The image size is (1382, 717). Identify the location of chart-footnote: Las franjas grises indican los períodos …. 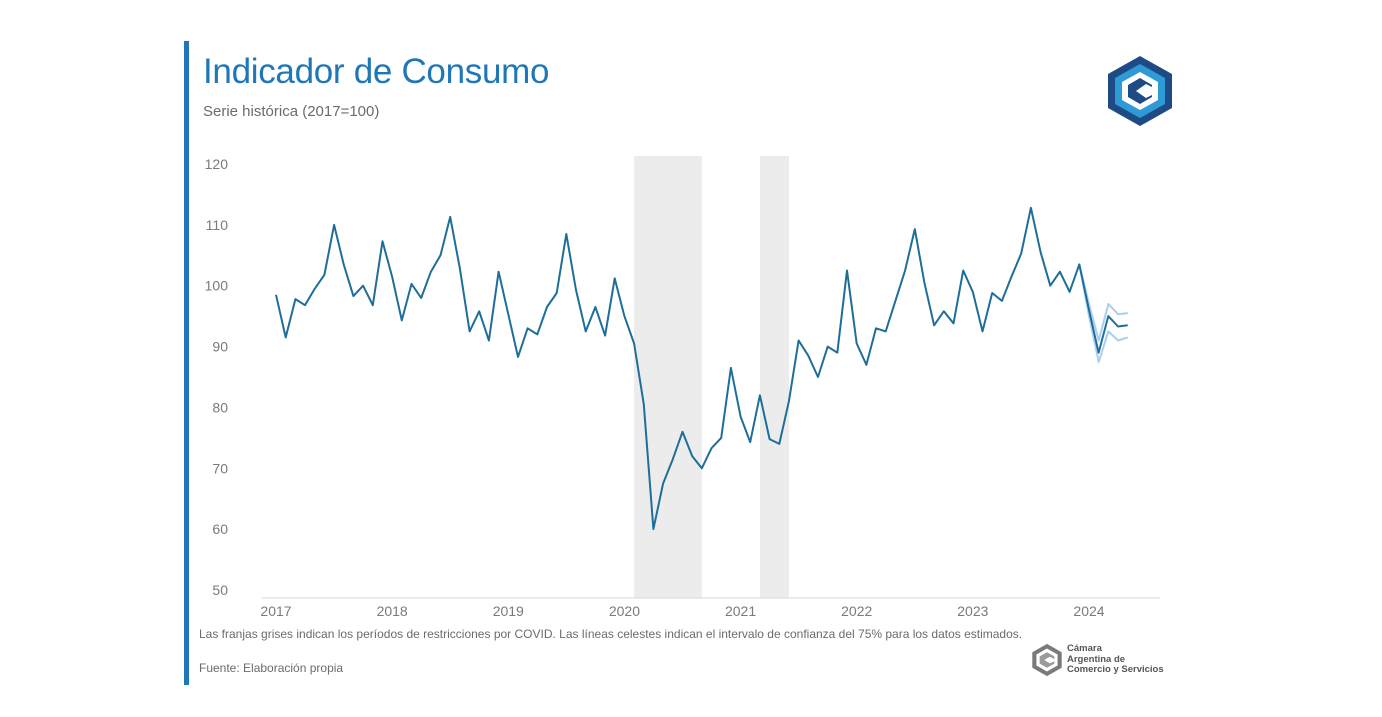
(611, 634).